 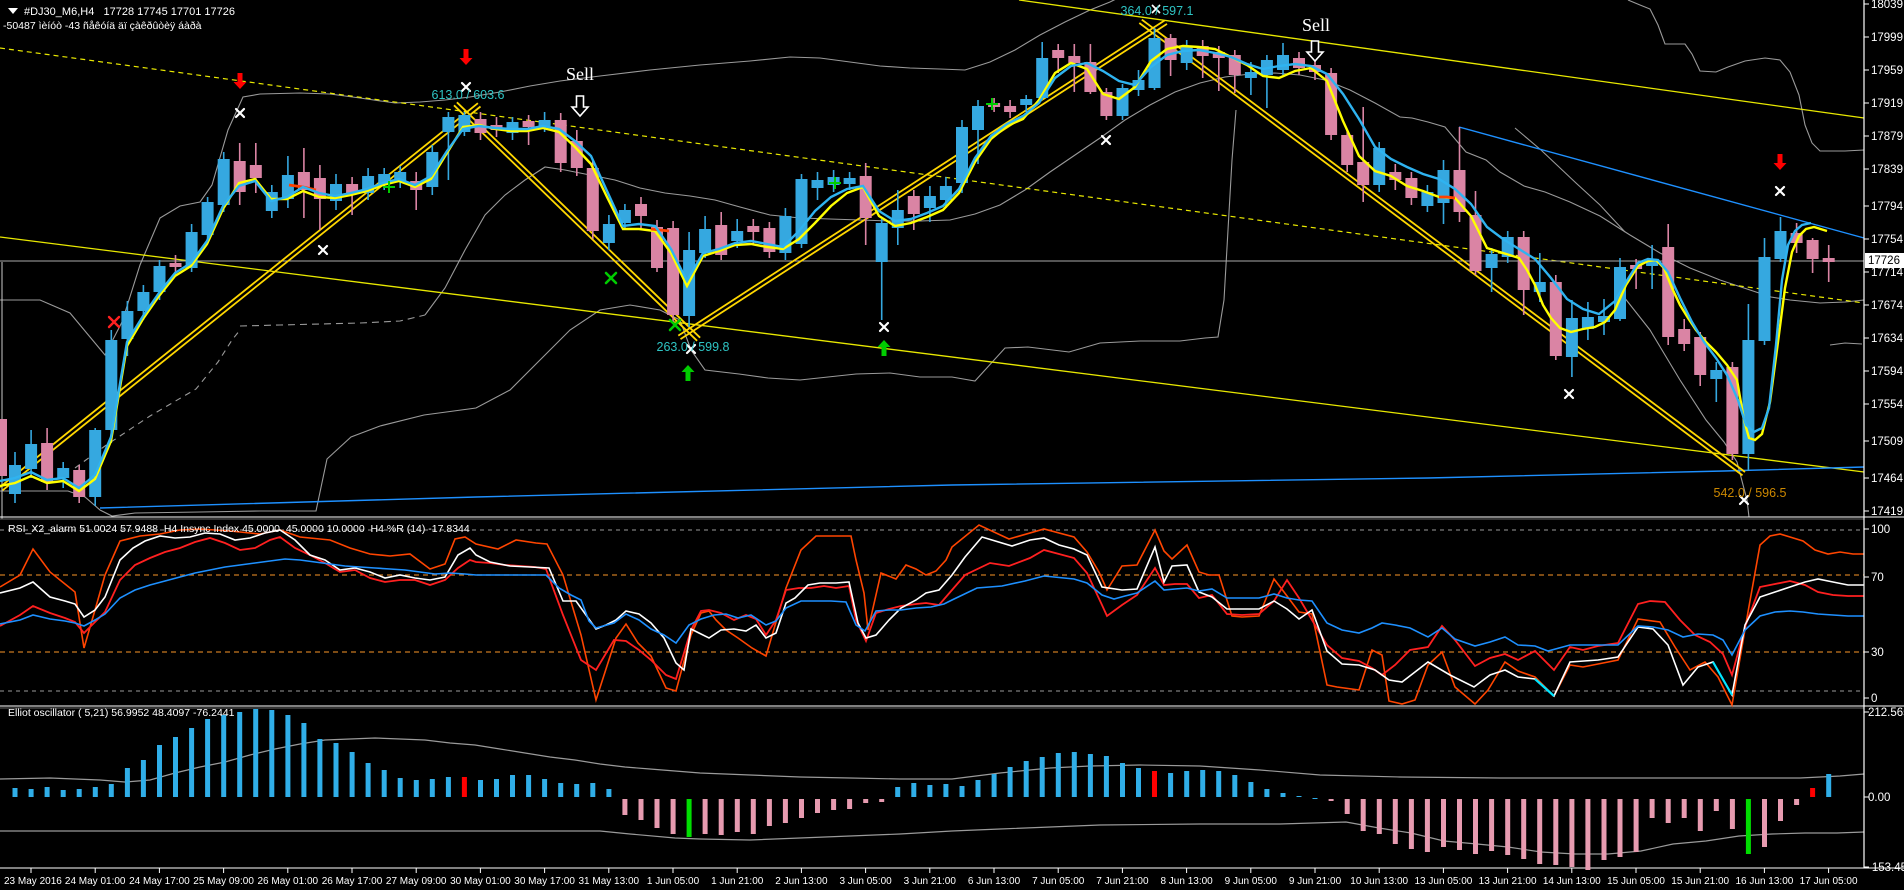 What do you see at coordinates (1887, 170) in the screenshot?
I see `svg-text: 17839` at bounding box center [1887, 170].